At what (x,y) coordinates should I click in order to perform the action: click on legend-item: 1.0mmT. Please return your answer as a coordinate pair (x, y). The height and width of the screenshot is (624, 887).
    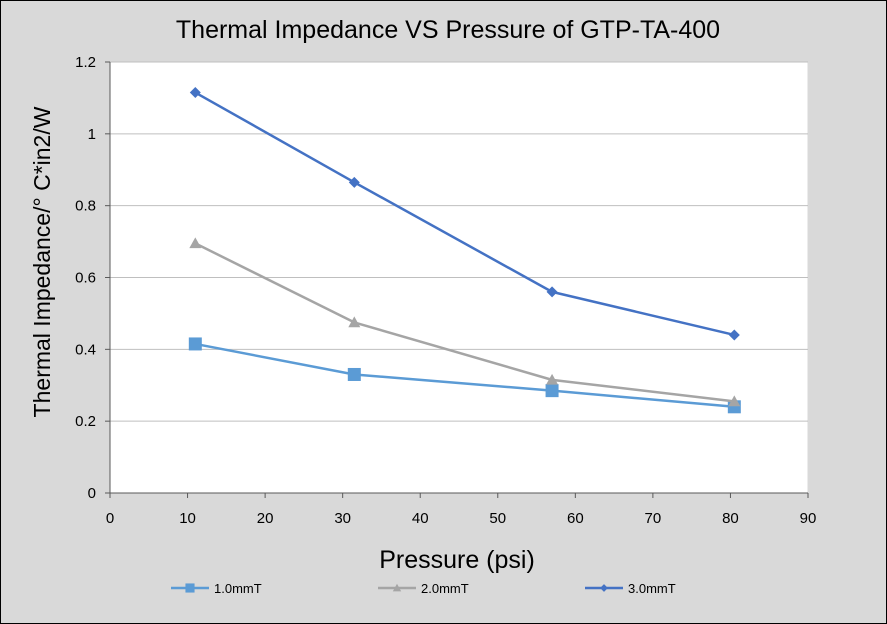
    Looking at the image, I should click on (216, 588).